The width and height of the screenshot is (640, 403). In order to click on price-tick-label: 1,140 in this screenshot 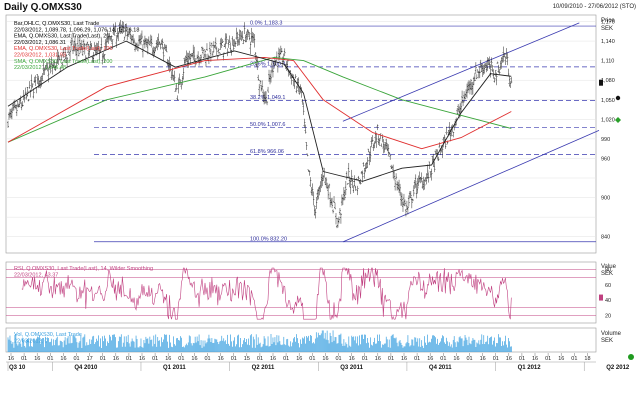, I will do `click(608, 42)`.